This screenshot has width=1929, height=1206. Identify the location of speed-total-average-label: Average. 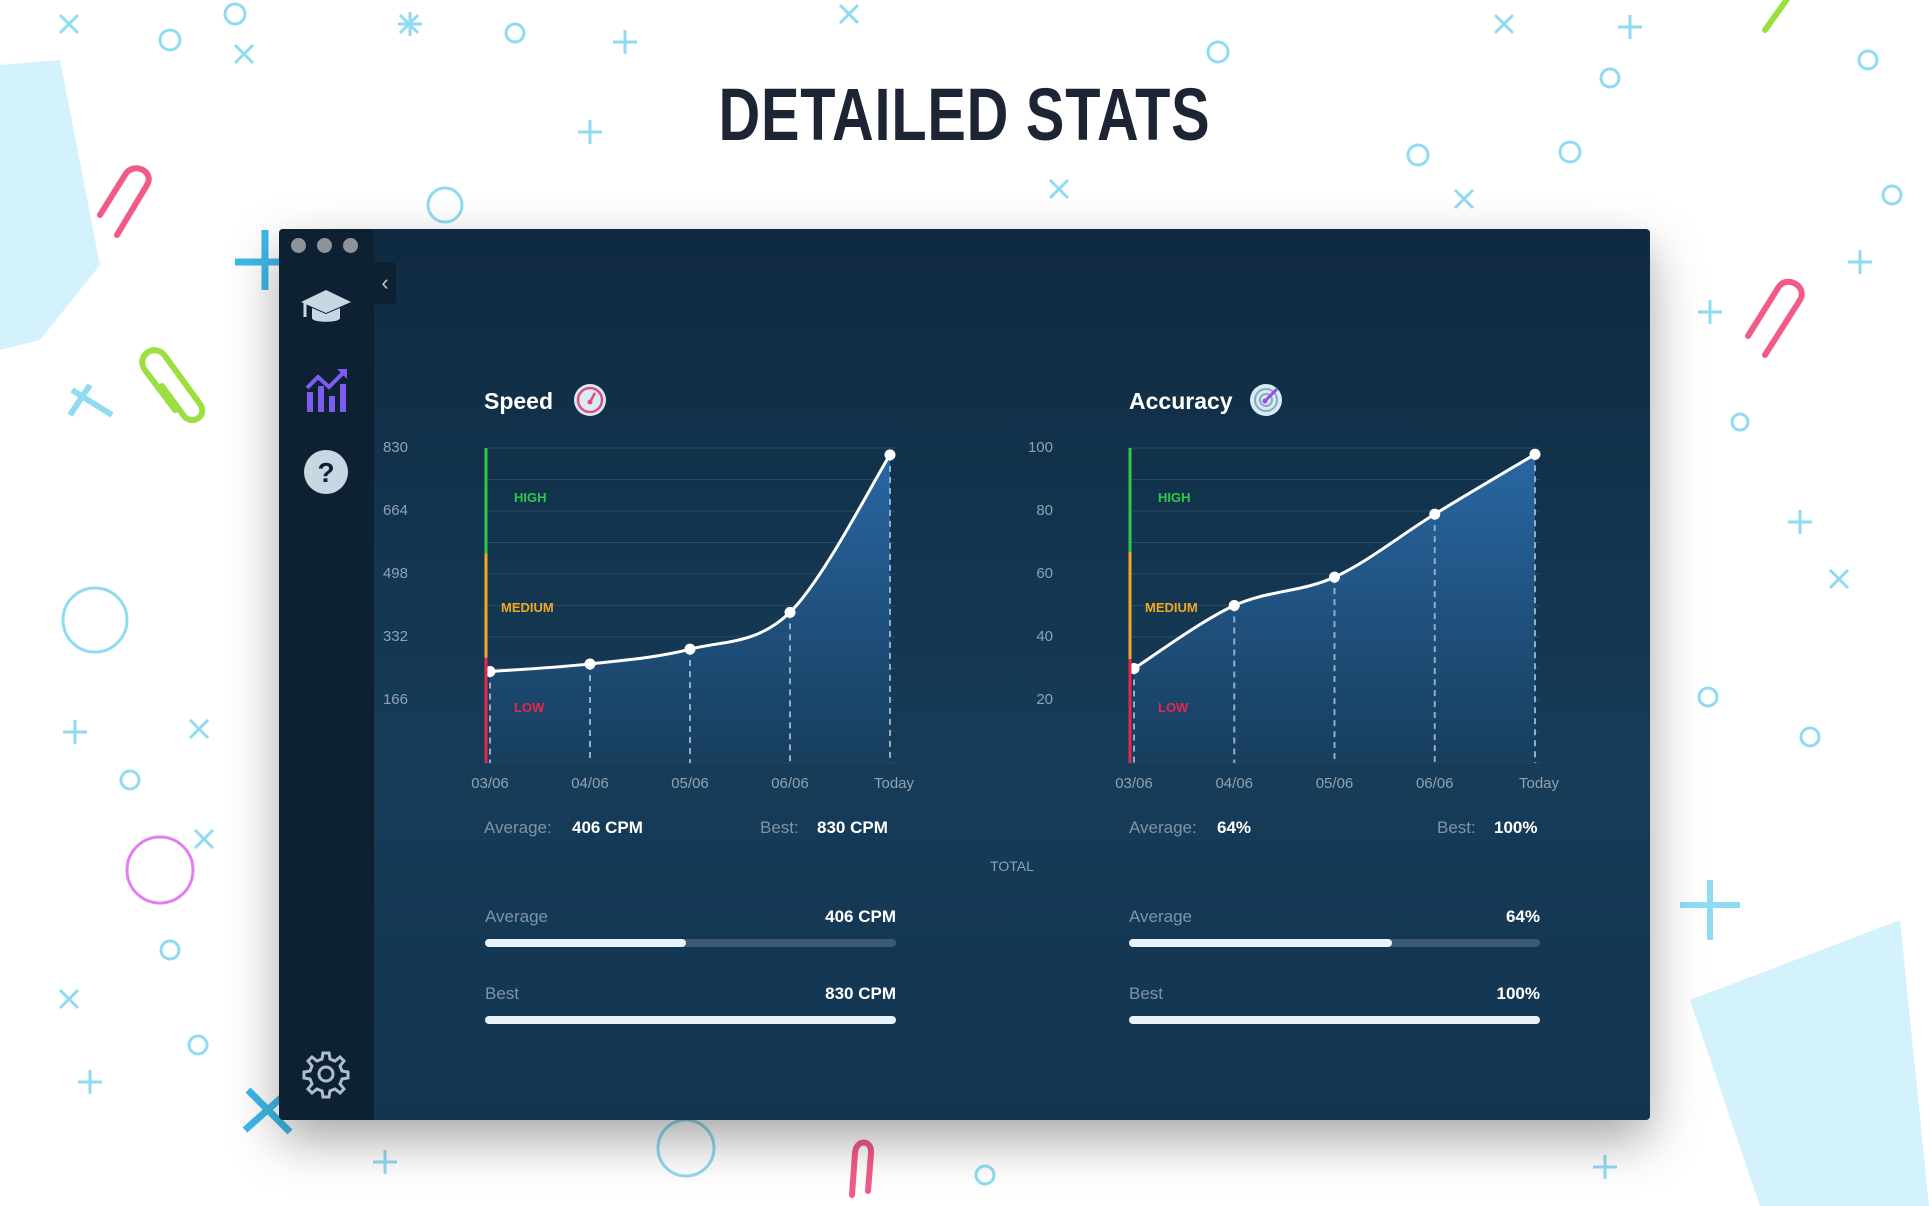
(517, 916).